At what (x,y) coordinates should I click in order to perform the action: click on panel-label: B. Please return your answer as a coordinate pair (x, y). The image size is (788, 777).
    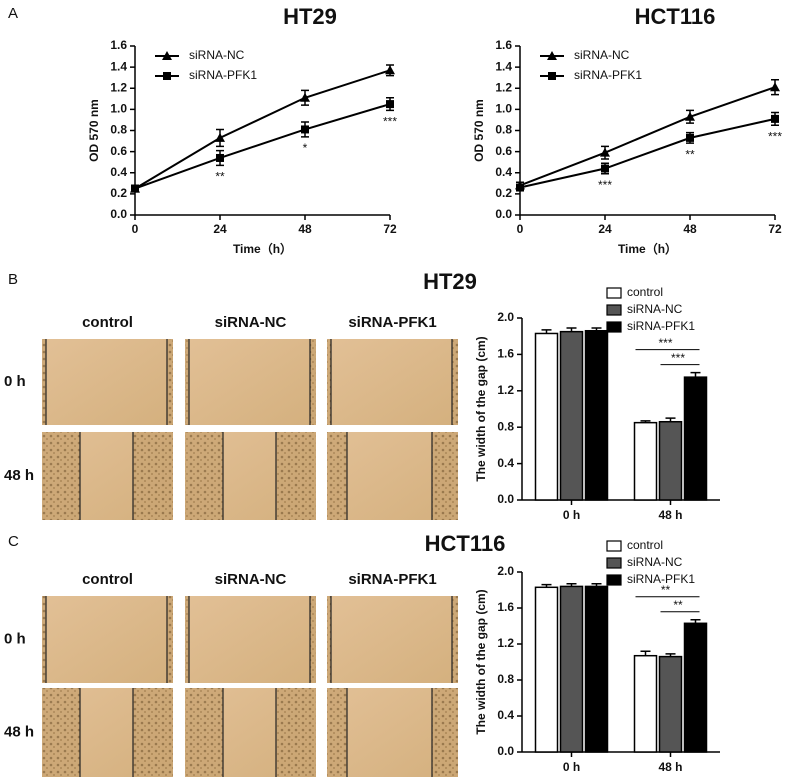
    Looking at the image, I should click on (13, 279).